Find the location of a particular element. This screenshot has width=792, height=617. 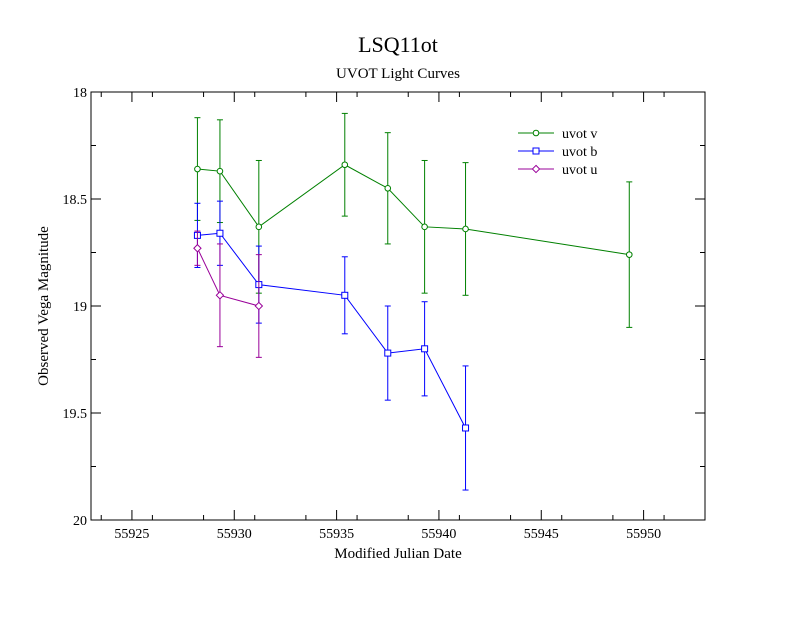

series-line-uvot-v is located at coordinates (413, 210).